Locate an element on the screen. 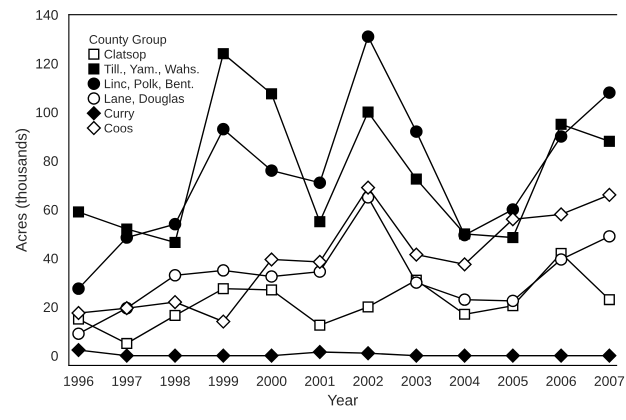 The height and width of the screenshot is (420, 626). x-tick-label: 2004 is located at coordinates (465, 381).